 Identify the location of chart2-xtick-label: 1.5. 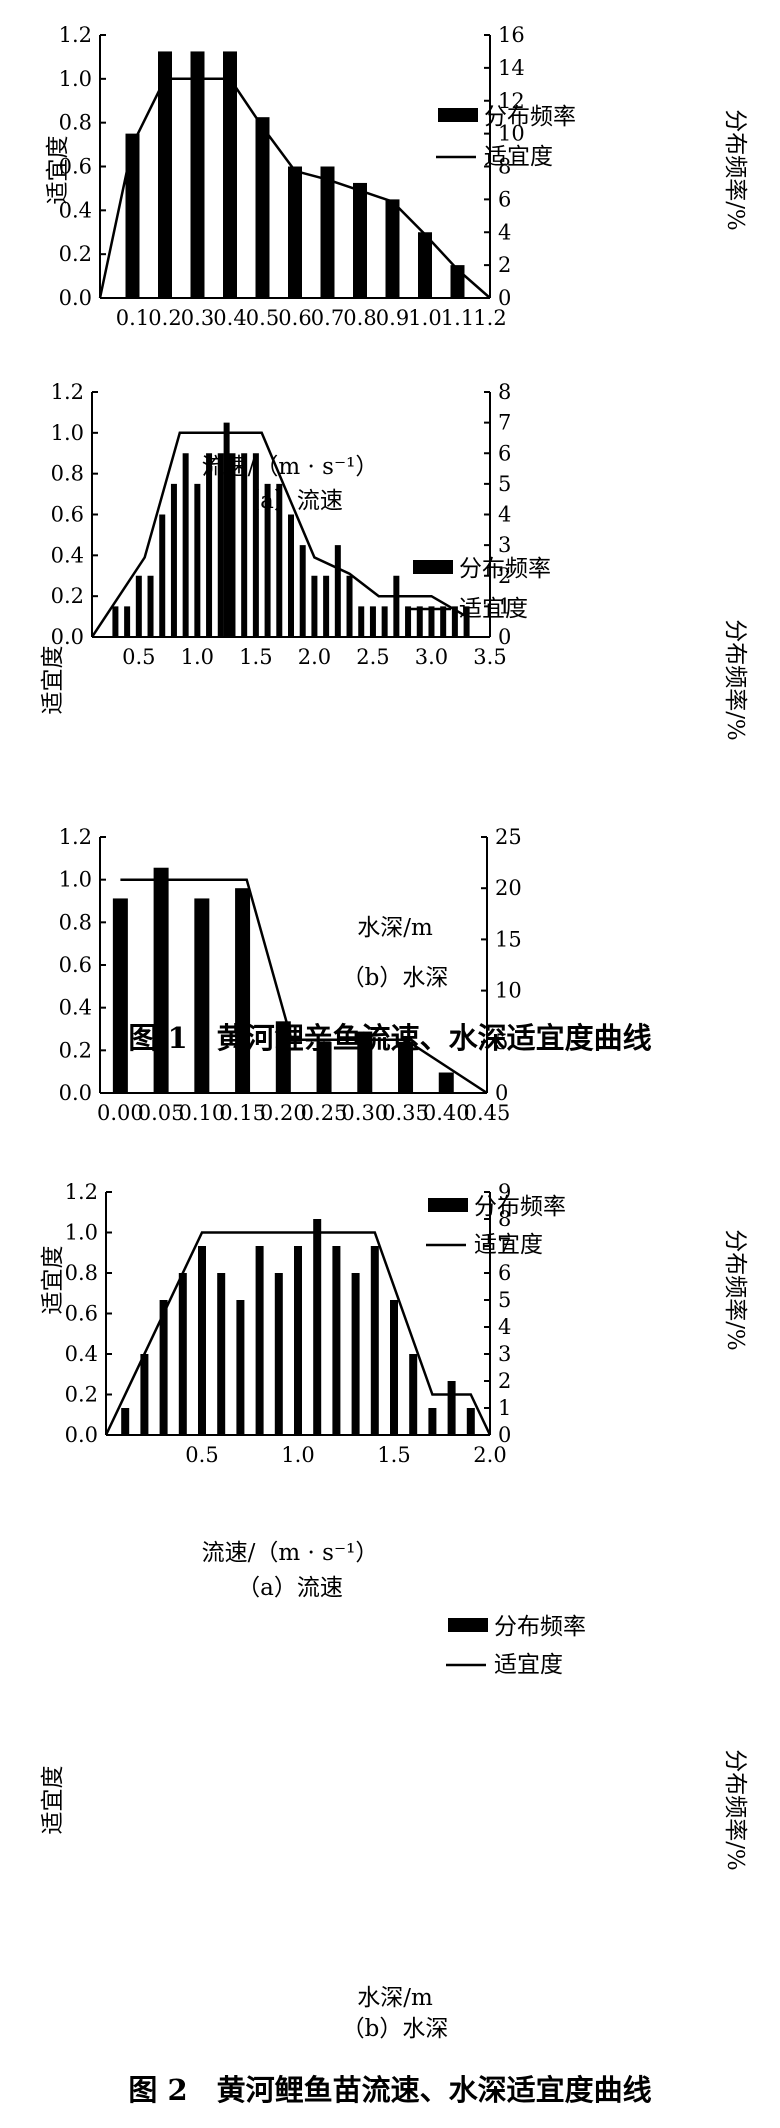
(255, 657).